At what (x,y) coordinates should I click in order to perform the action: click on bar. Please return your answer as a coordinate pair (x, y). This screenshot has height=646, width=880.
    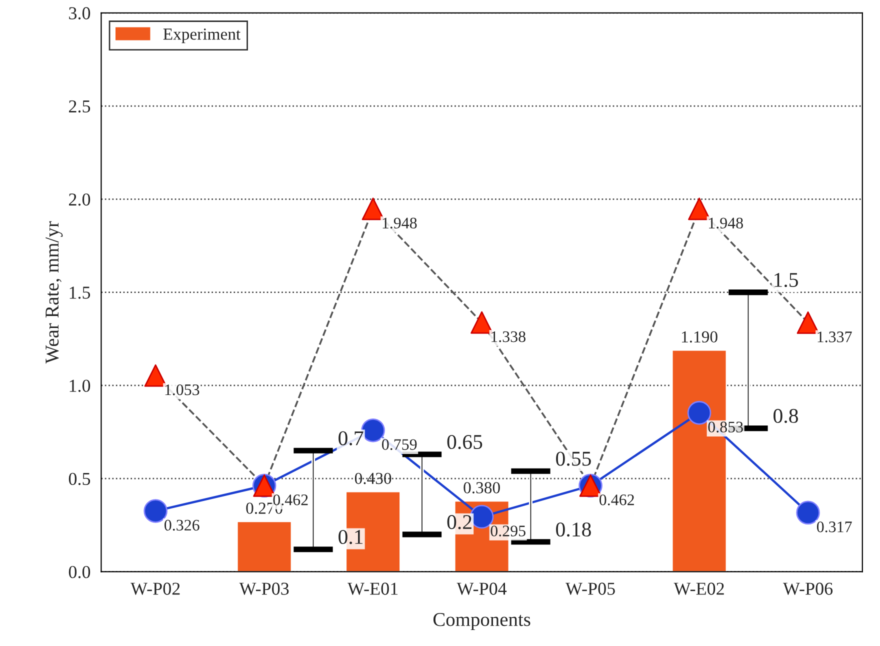
    Looking at the image, I should click on (264, 546).